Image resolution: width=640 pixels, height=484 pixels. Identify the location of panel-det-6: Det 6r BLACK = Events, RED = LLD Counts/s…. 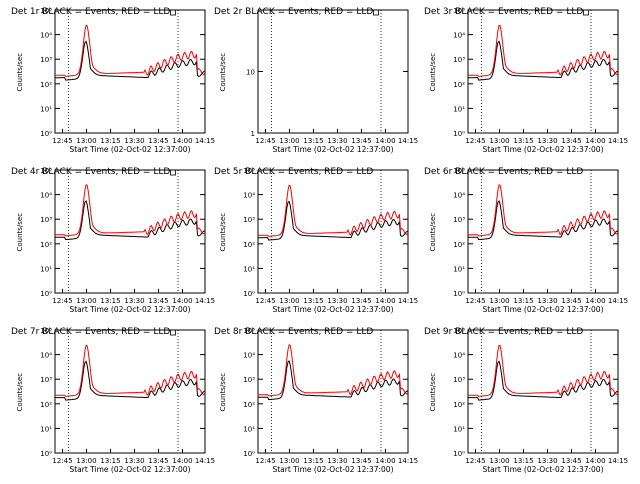
(526, 240).